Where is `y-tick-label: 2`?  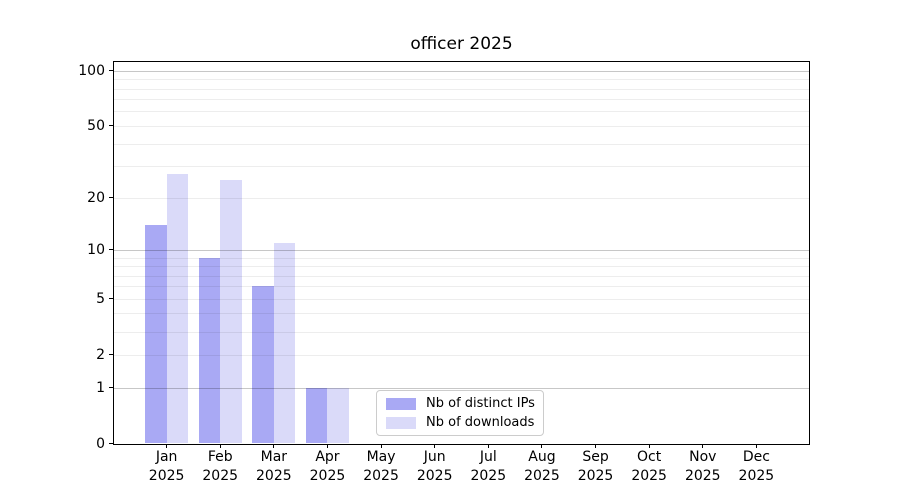 y-tick-label: 2 is located at coordinates (100, 354).